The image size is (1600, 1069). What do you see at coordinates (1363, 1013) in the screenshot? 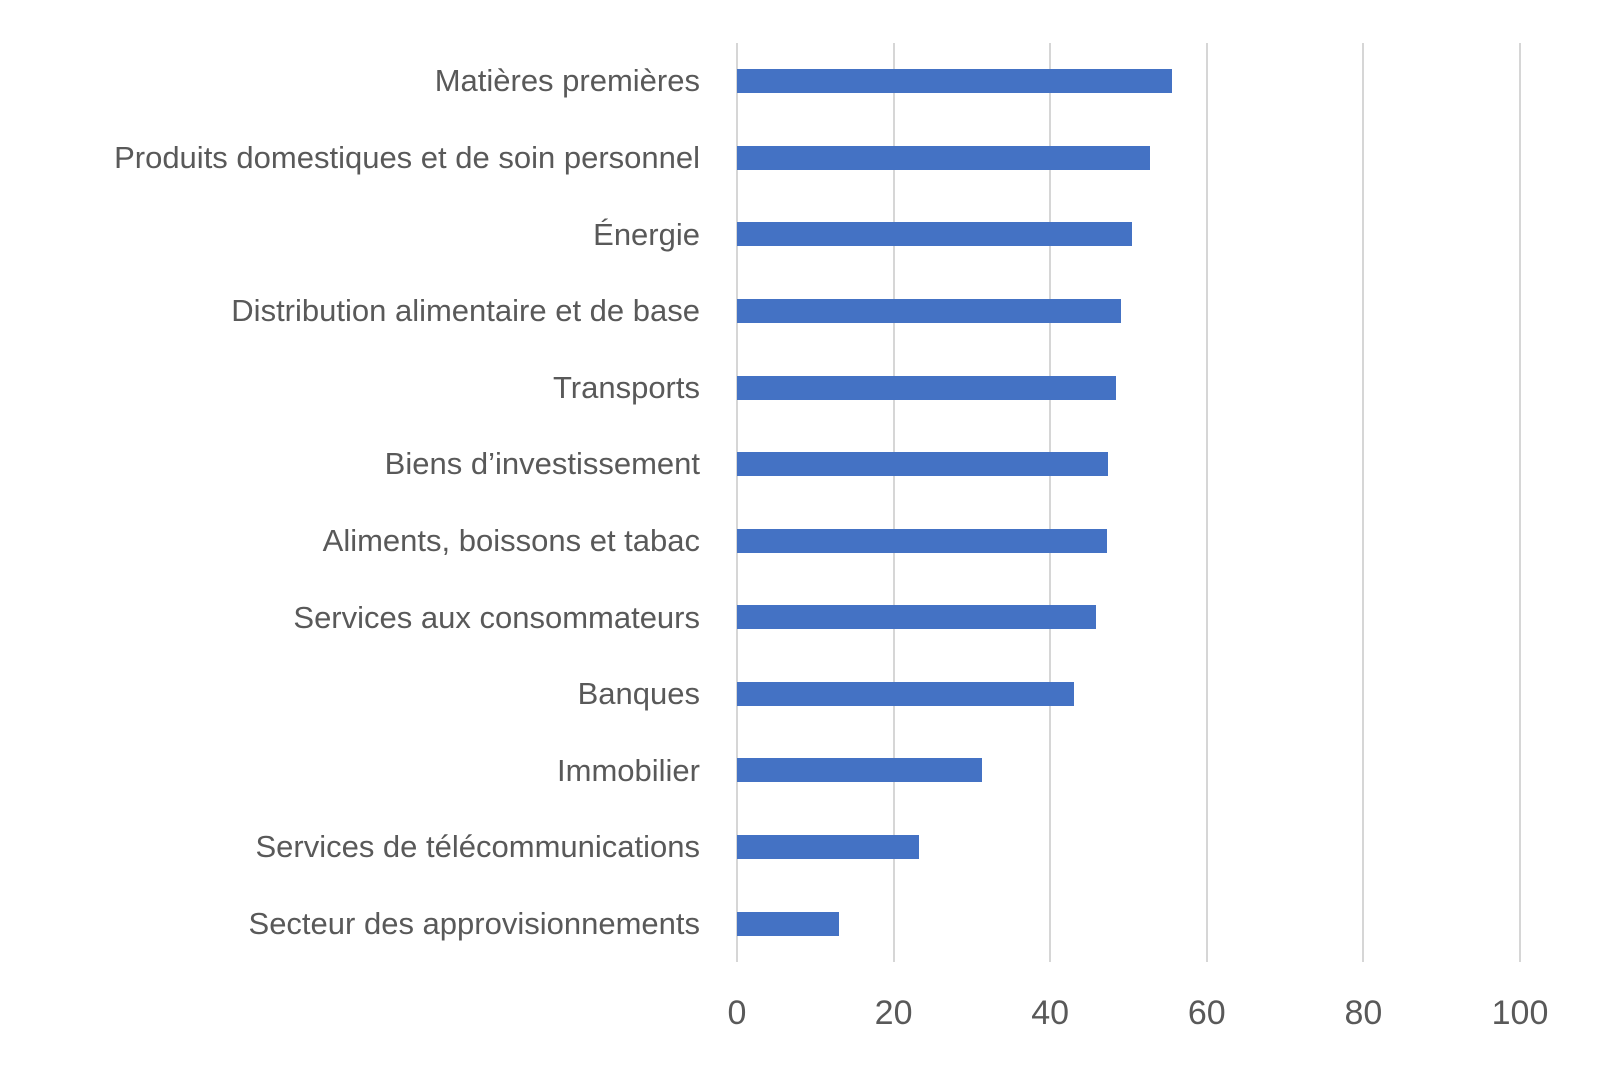
I see `x-tick-label: 80` at bounding box center [1363, 1013].